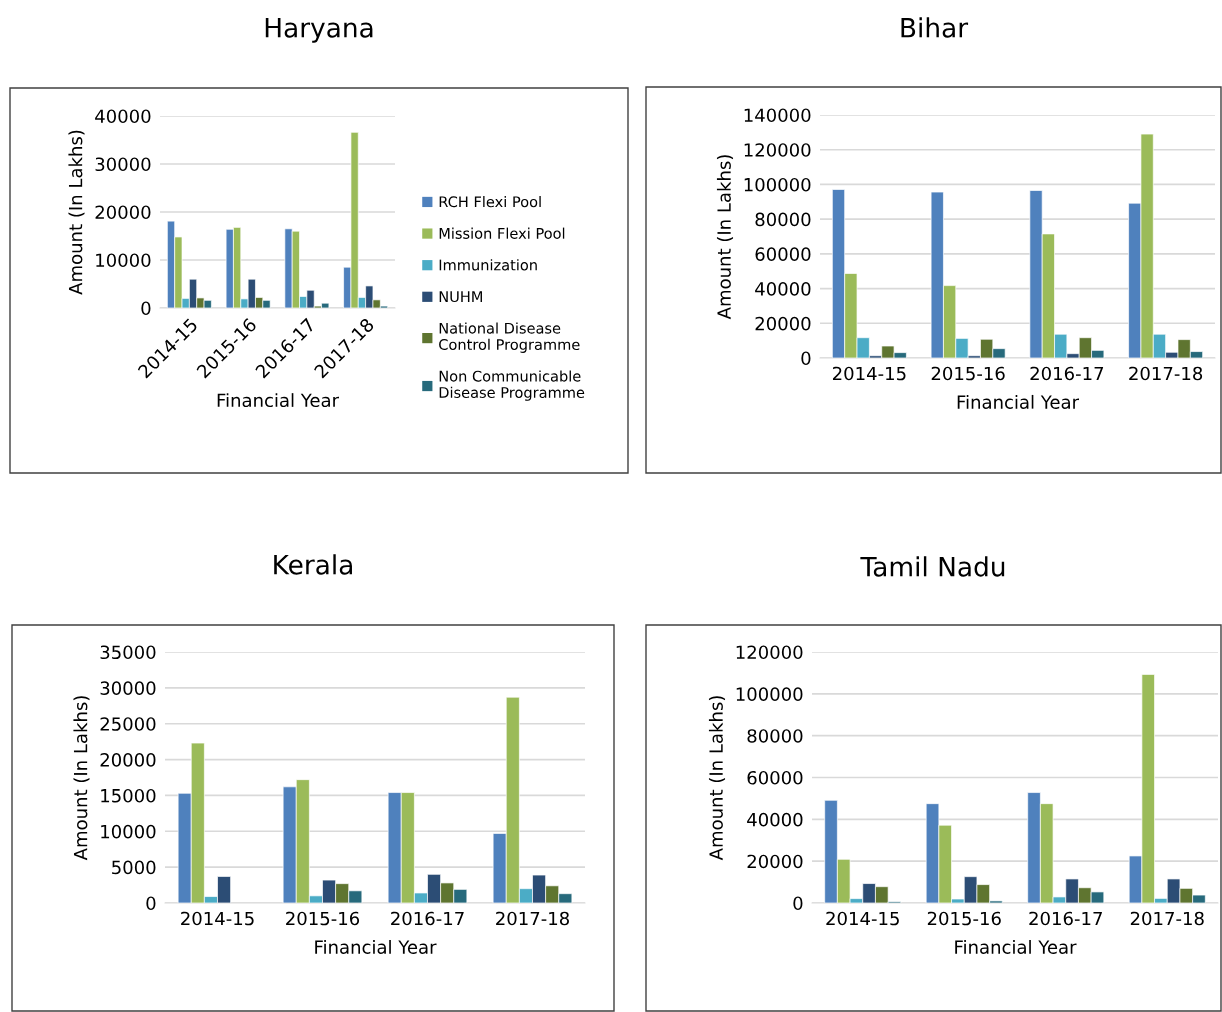 The width and height of the screenshot is (1222, 1012). What do you see at coordinates (509, 337) in the screenshot?
I see `legend-label: National Disease Control Programme` at bounding box center [509, 337].